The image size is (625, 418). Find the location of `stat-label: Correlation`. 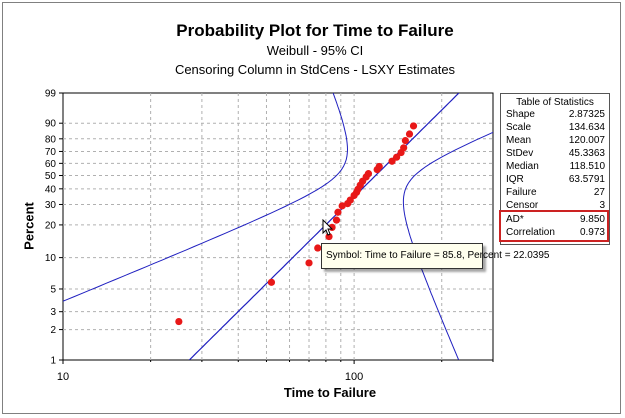

stat-label: Correlation is located at coordinates (530, 232).